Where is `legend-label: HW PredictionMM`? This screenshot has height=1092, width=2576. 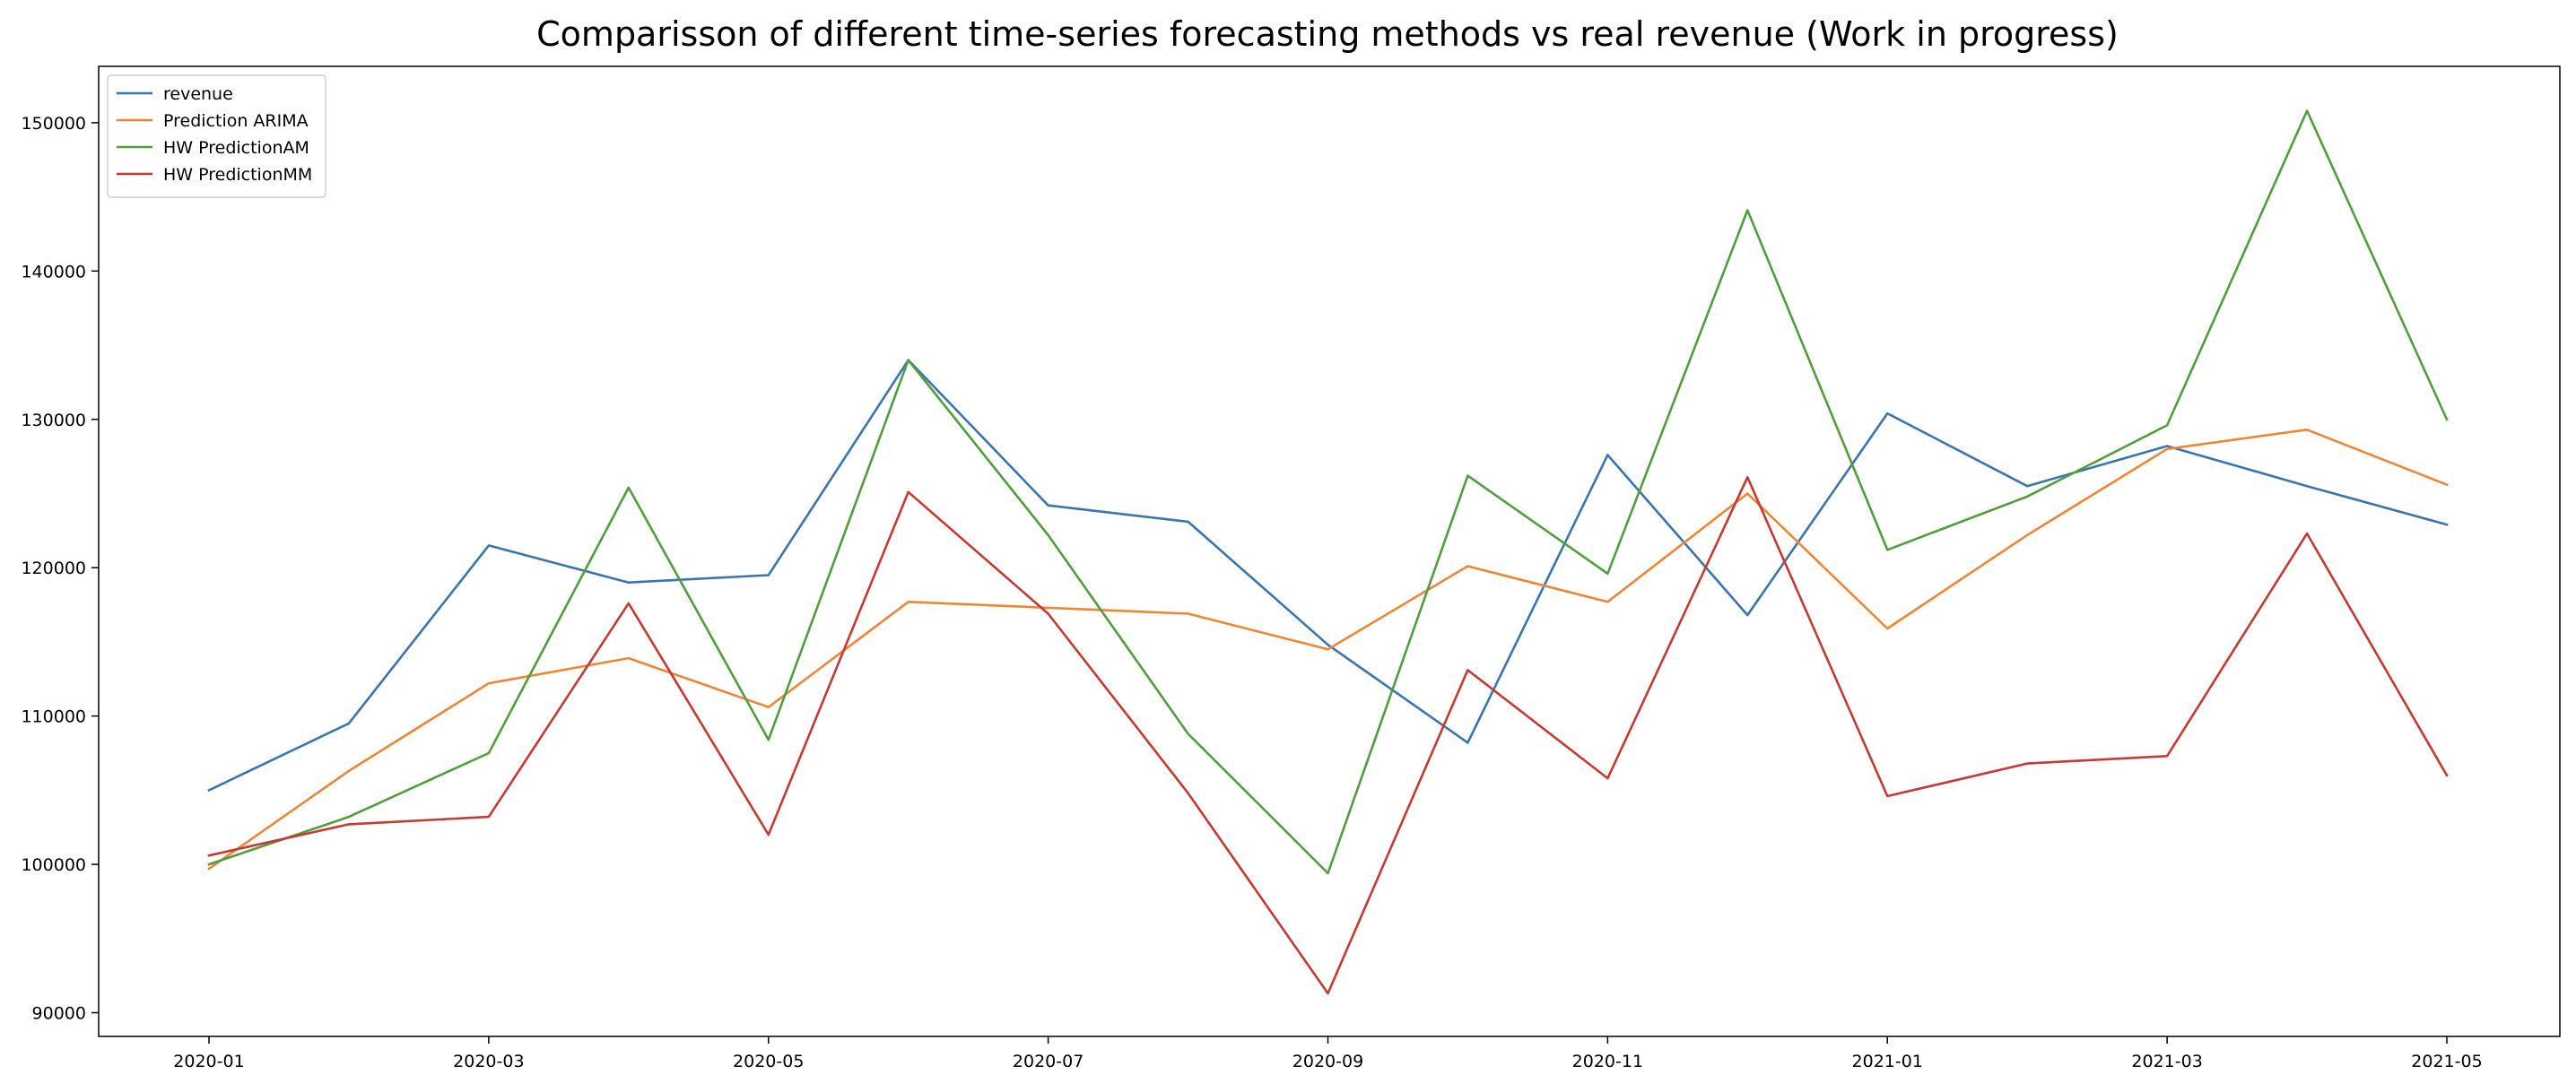 legend-label: HW PredictionMM is located at coordinates (237, 175).